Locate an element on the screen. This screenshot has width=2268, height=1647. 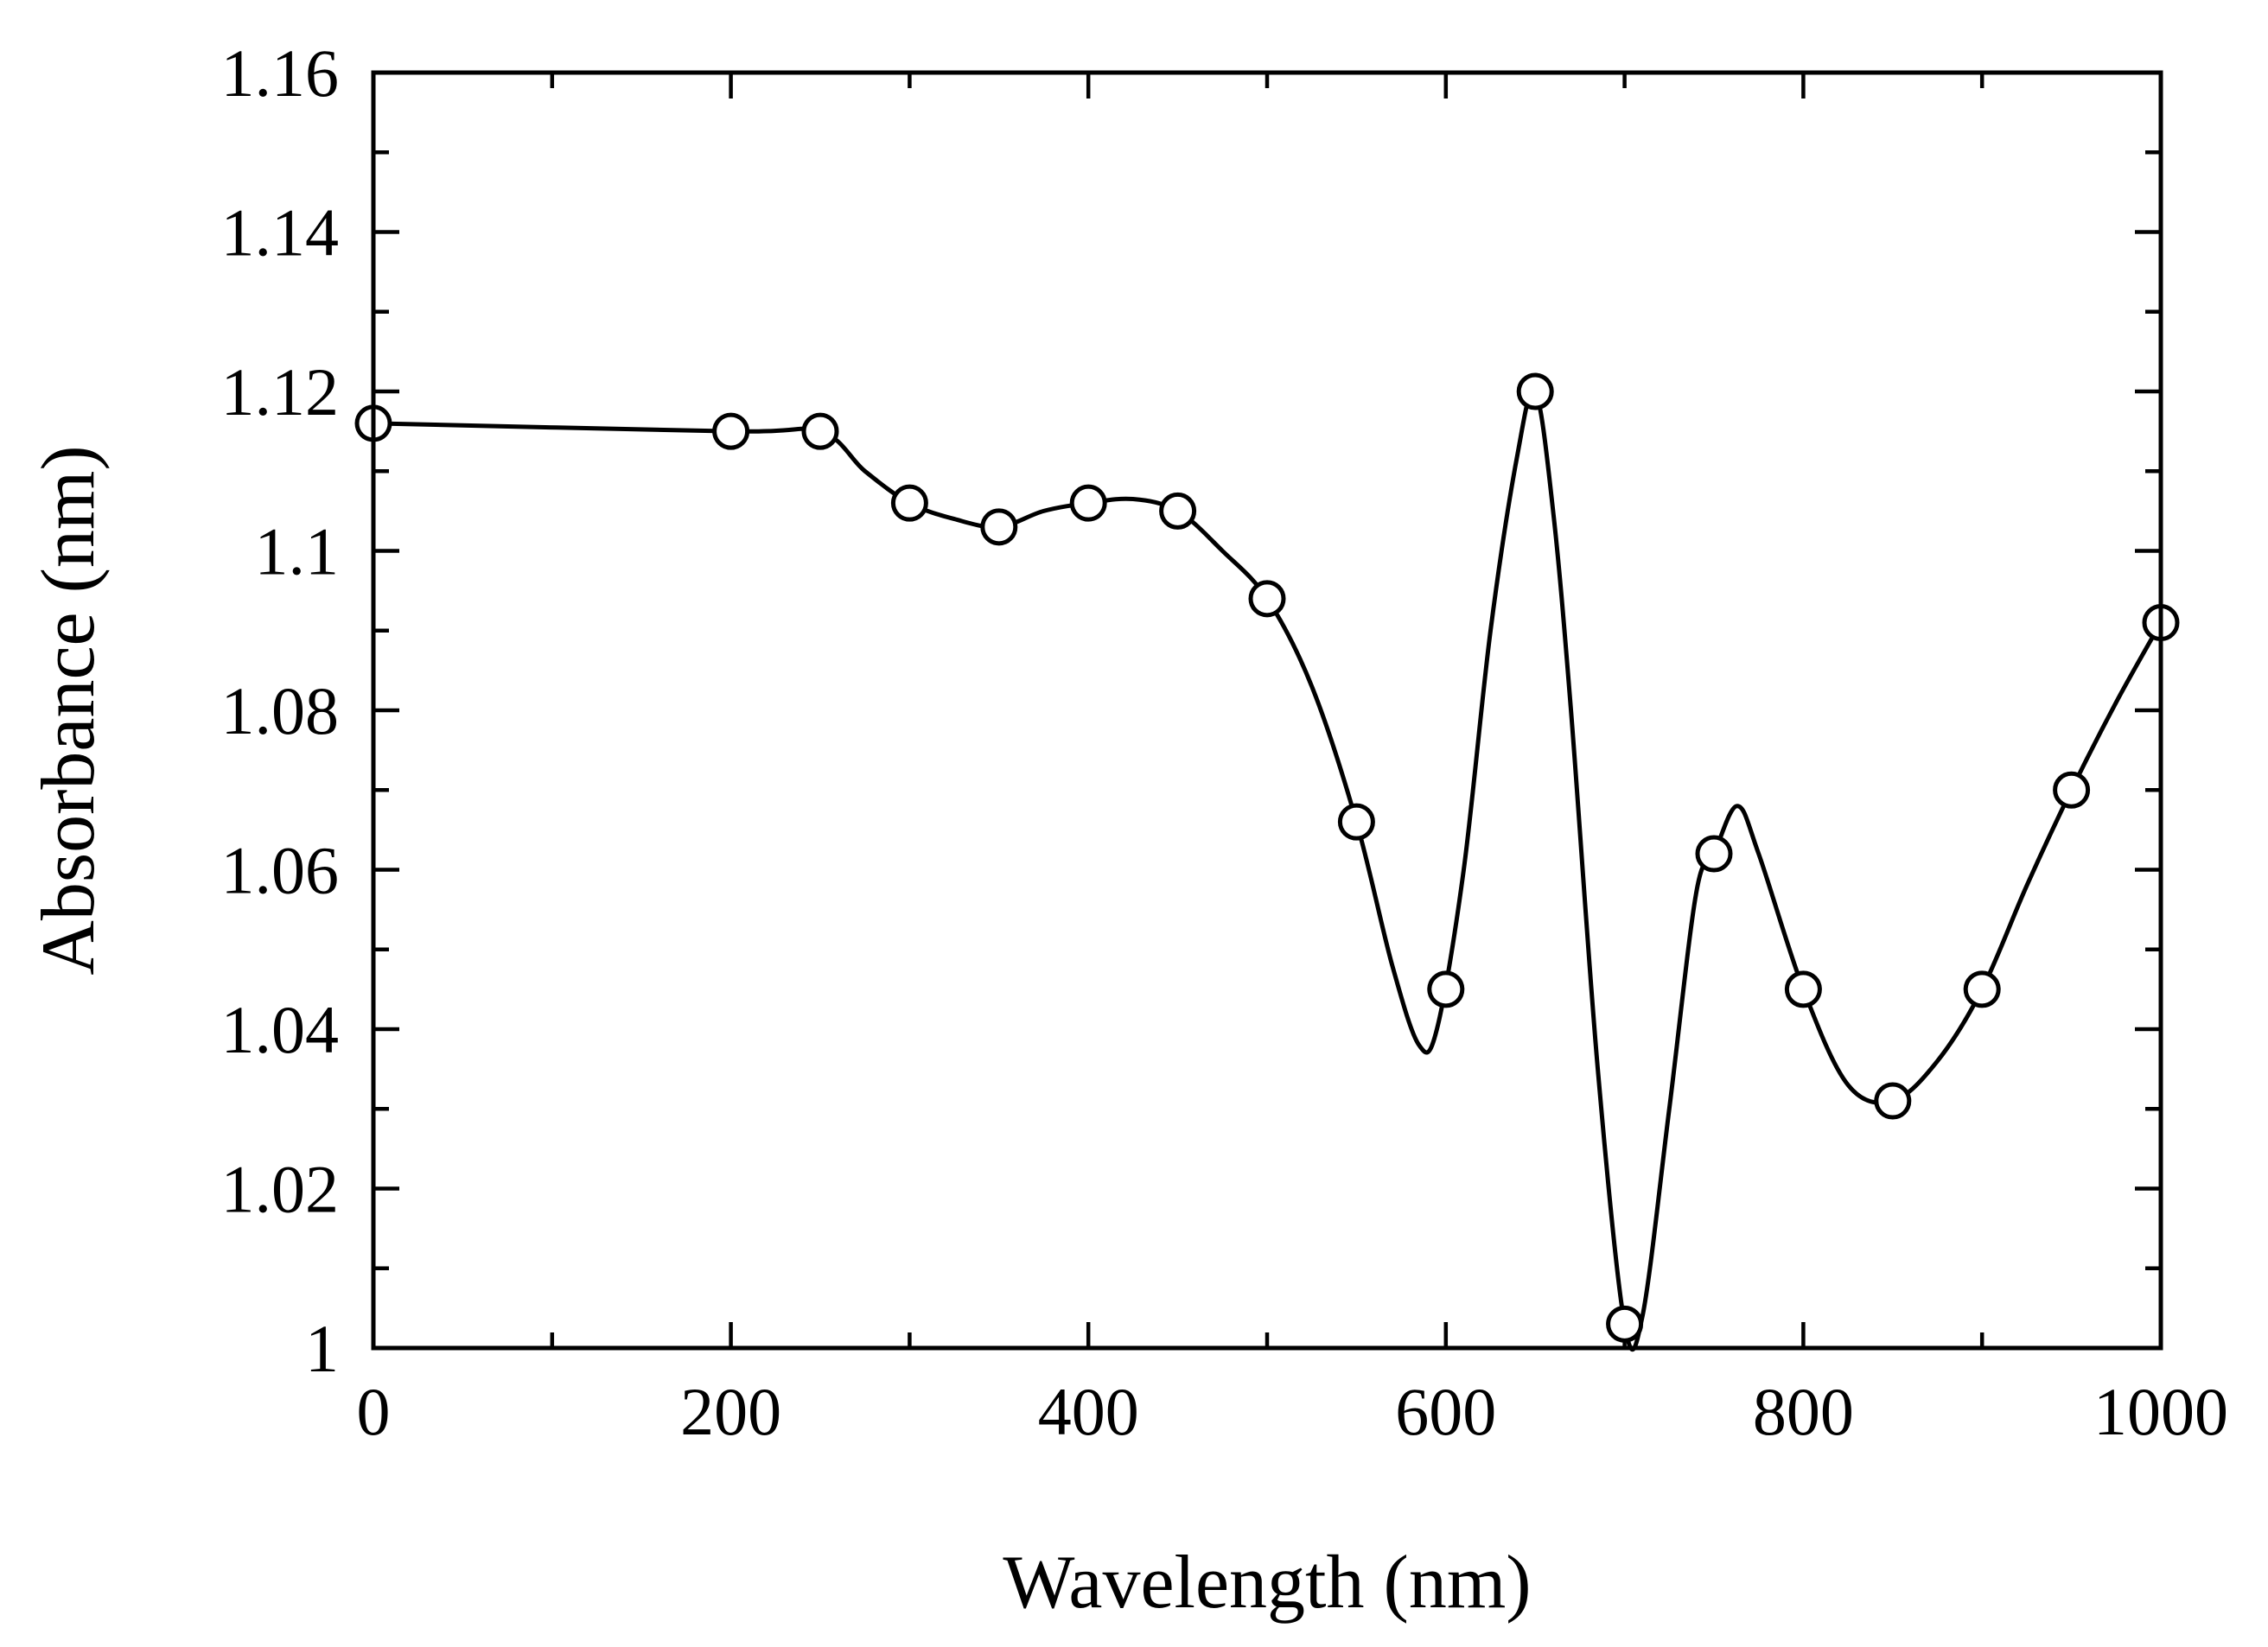
y-tick-label: 1.02 is located at coordinates (280, 1190).